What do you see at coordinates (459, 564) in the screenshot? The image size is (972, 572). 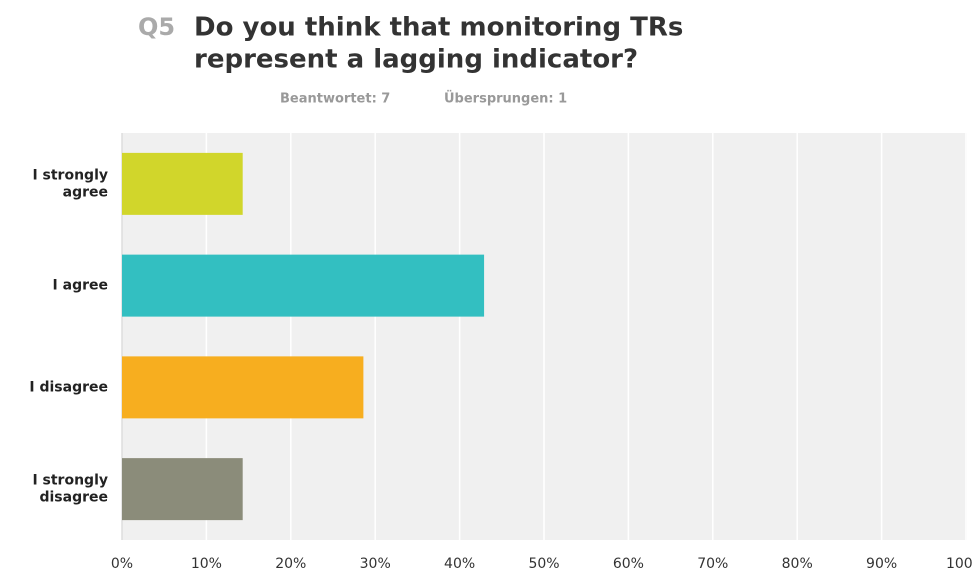 I see `x-tick-label: 40%` at bounding box center [459, 564].